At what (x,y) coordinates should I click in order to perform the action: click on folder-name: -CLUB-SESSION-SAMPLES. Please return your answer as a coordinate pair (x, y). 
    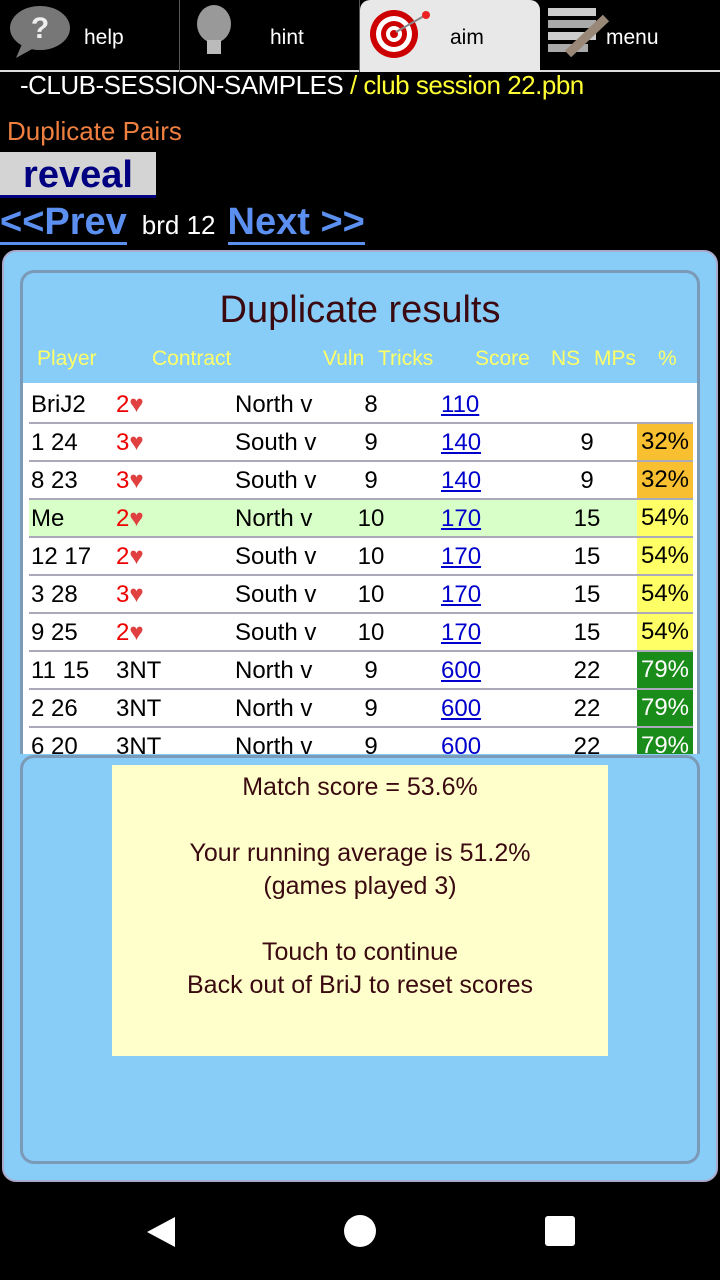
    Looking at the image, I should click on (182, 85).